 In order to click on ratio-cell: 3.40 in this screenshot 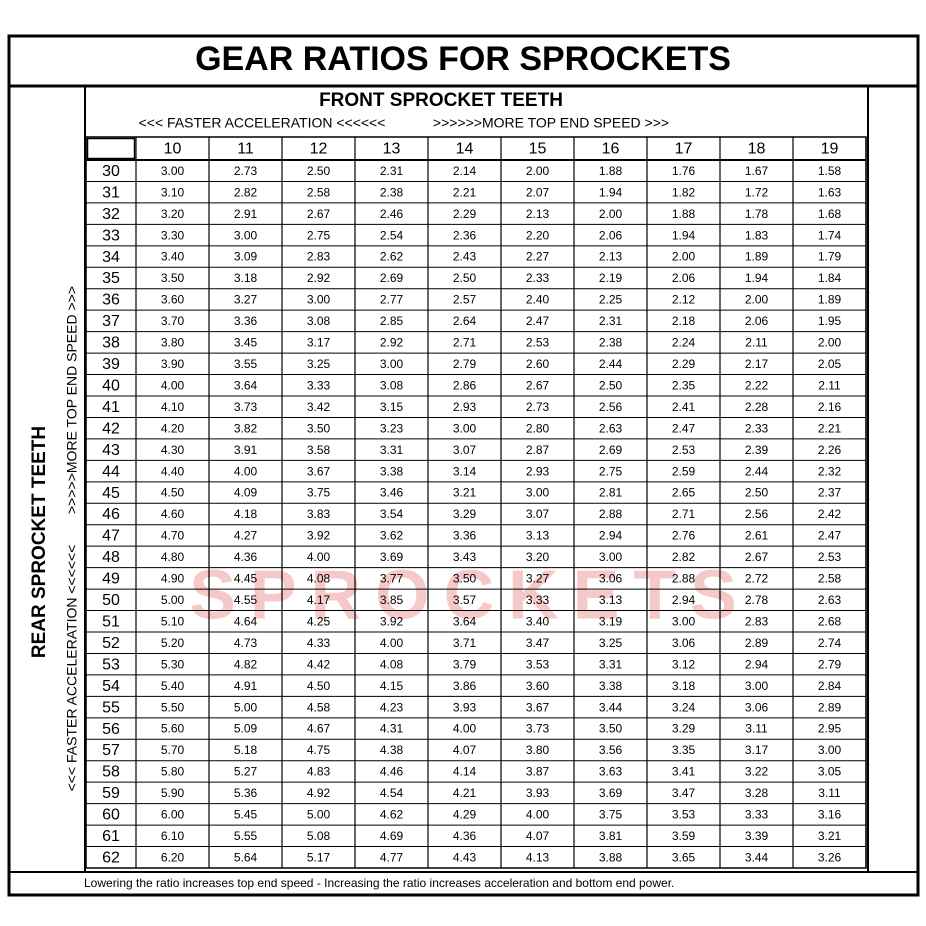, I will do `click(173, 257)`.